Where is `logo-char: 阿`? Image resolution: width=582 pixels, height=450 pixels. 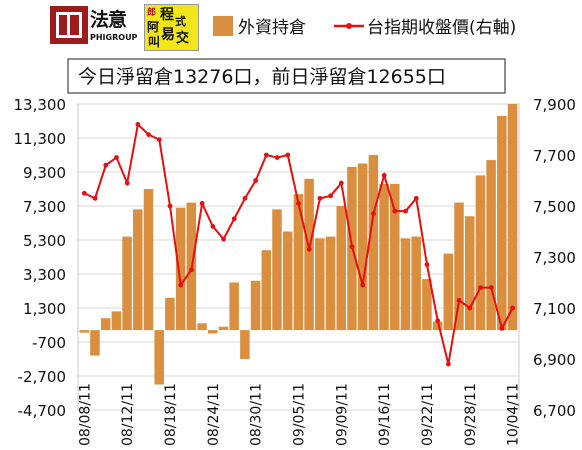
logo-char: 阿 is located at coordinates (153, 27).